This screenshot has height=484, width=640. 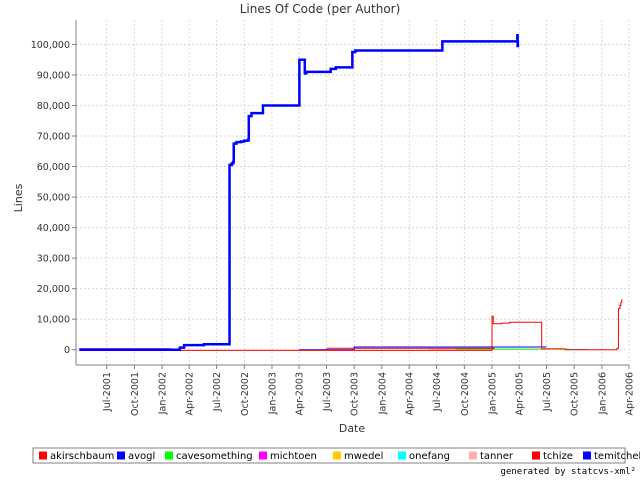 What do you see at coordinates (337, 455) in the screenshot?
I see `legend-swatch-mwedel` at bounding box center [337, 455].